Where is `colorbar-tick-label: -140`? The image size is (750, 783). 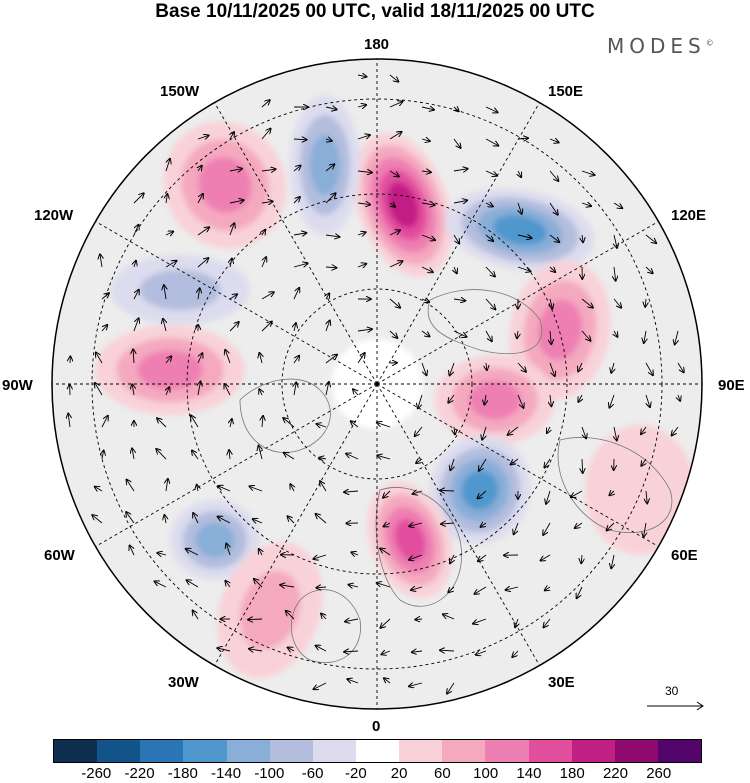 colorbar-tick-label: -140 is located at coordinates (226, 773).